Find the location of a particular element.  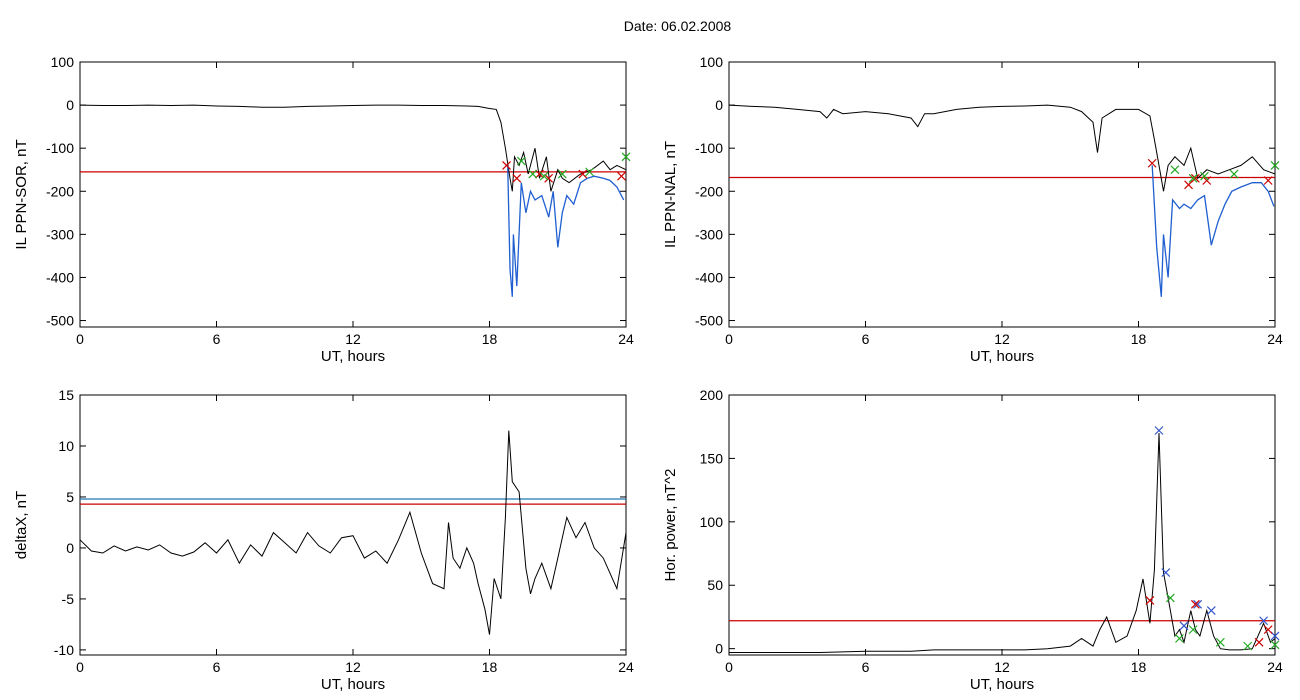

y-tick-label: 200 is located at coordinates (712, 395).